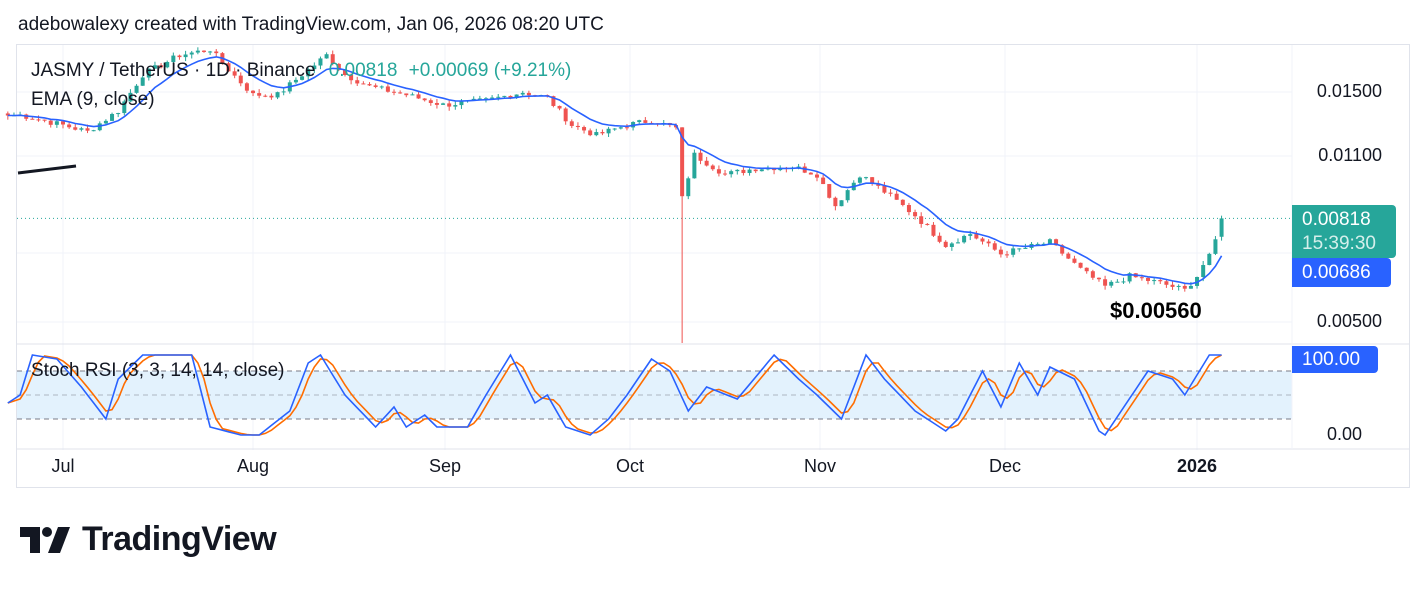 The width and height of the screenshot is (1428, 591). What do you see at coordinates (445, 466) in the screenshot?
I see `time-tick: Sep` at bounding box center [445, 466].